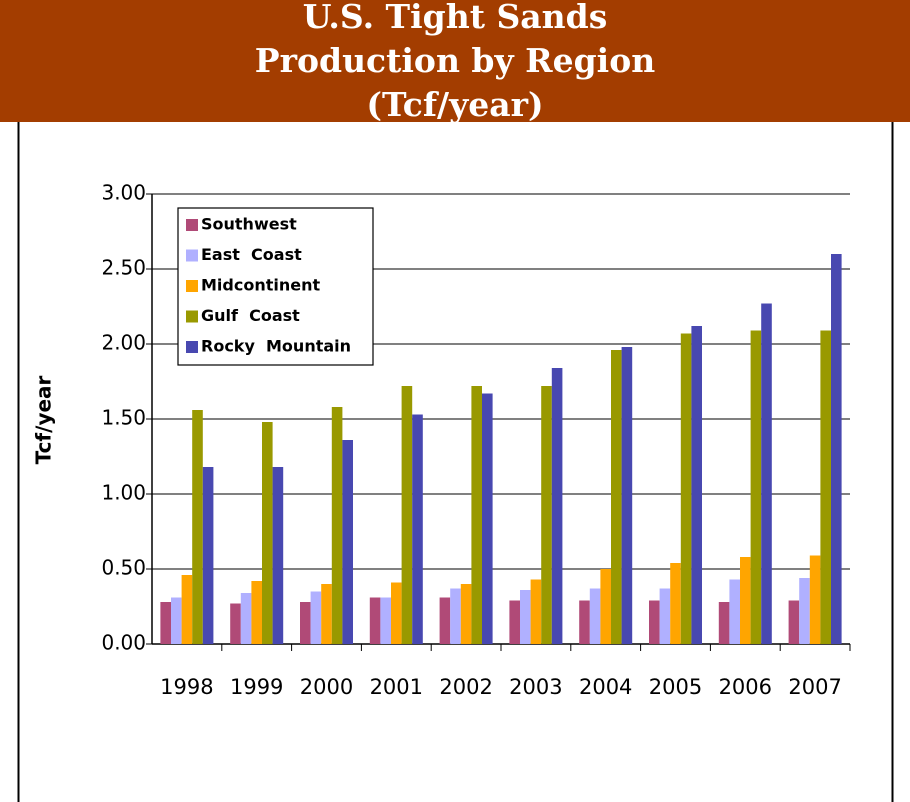  What do you see at coordinates (123, 568) in the screenshot?
I see `y-tick-label: 0.50` at bounding box center [123, 568].